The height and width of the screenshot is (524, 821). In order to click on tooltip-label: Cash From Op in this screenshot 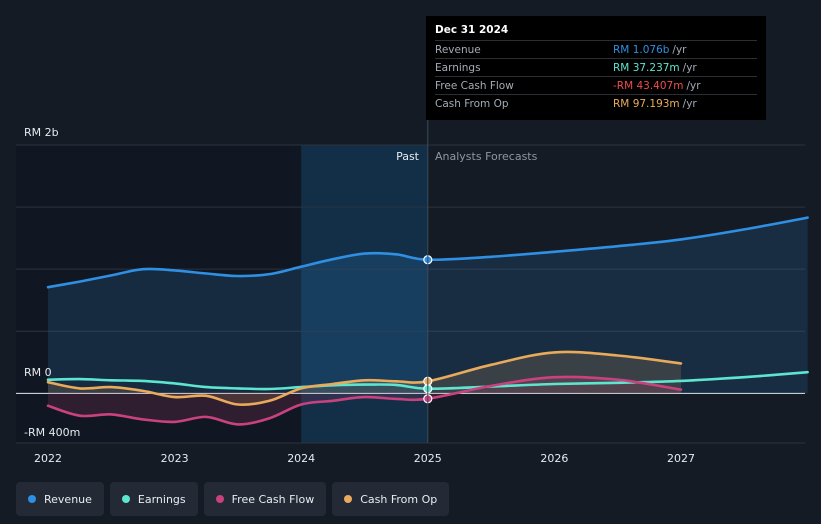, I will do `click(472, 103)`.